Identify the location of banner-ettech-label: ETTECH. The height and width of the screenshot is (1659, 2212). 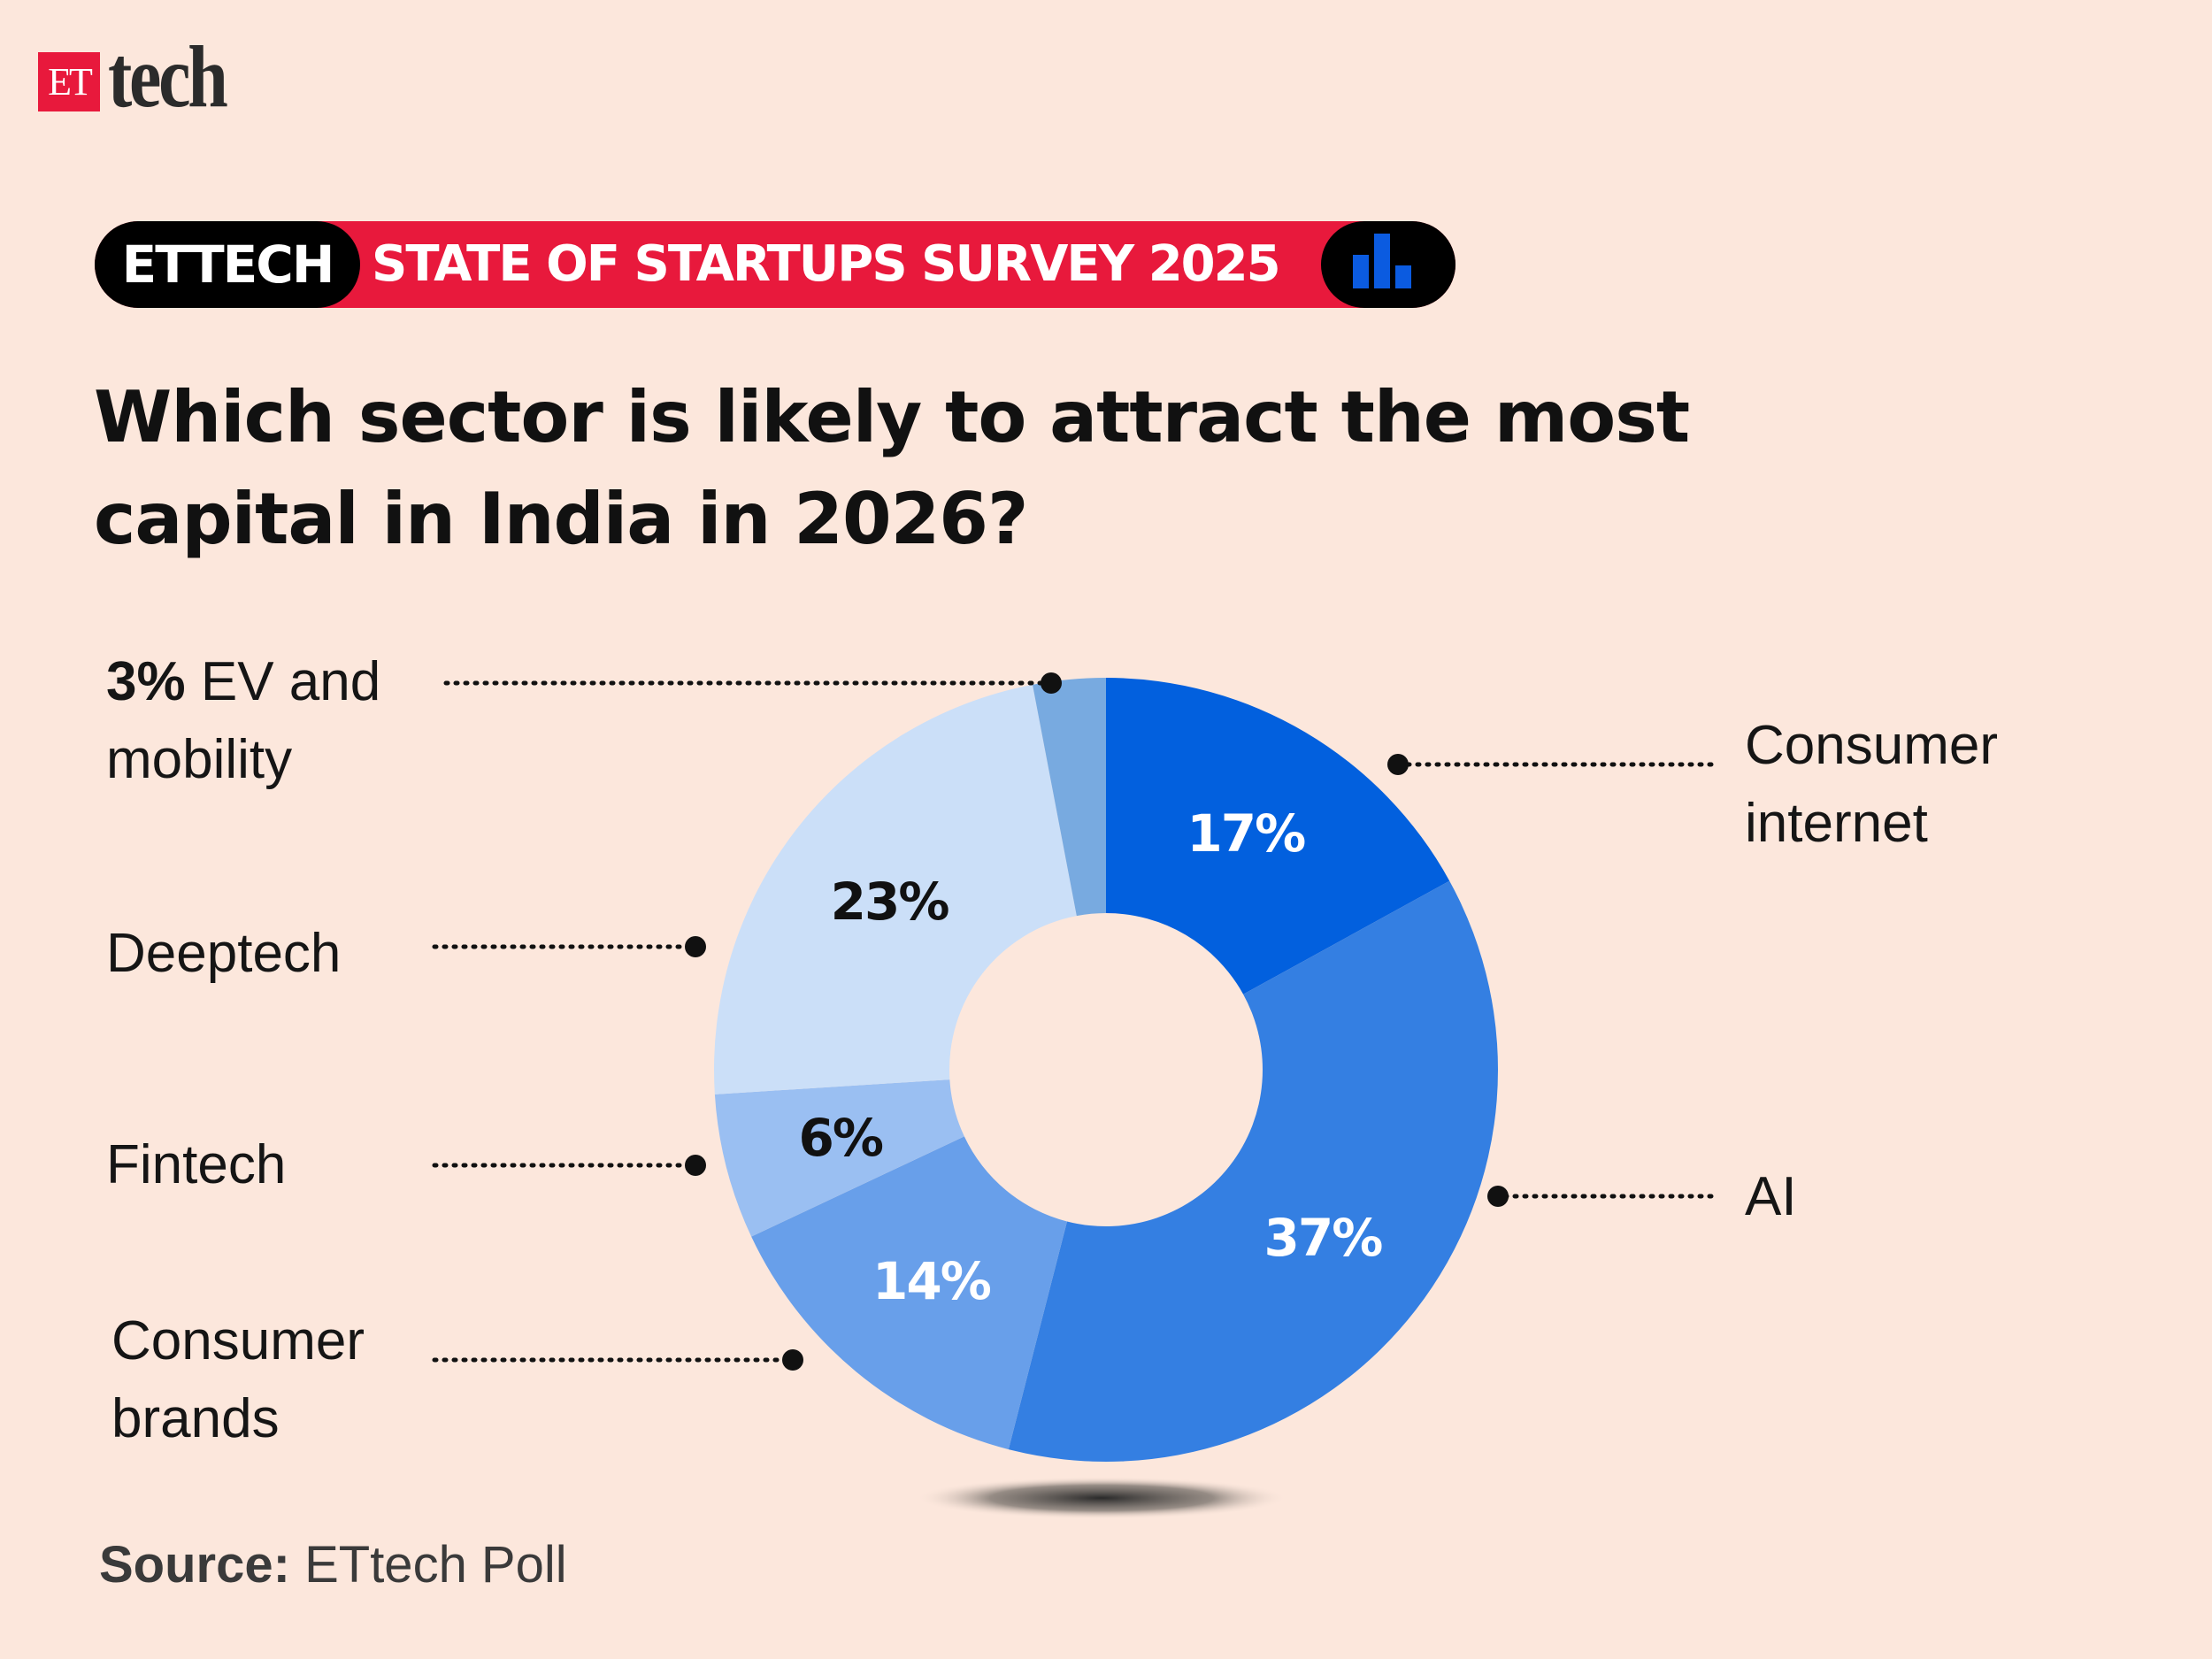
(228, 264).